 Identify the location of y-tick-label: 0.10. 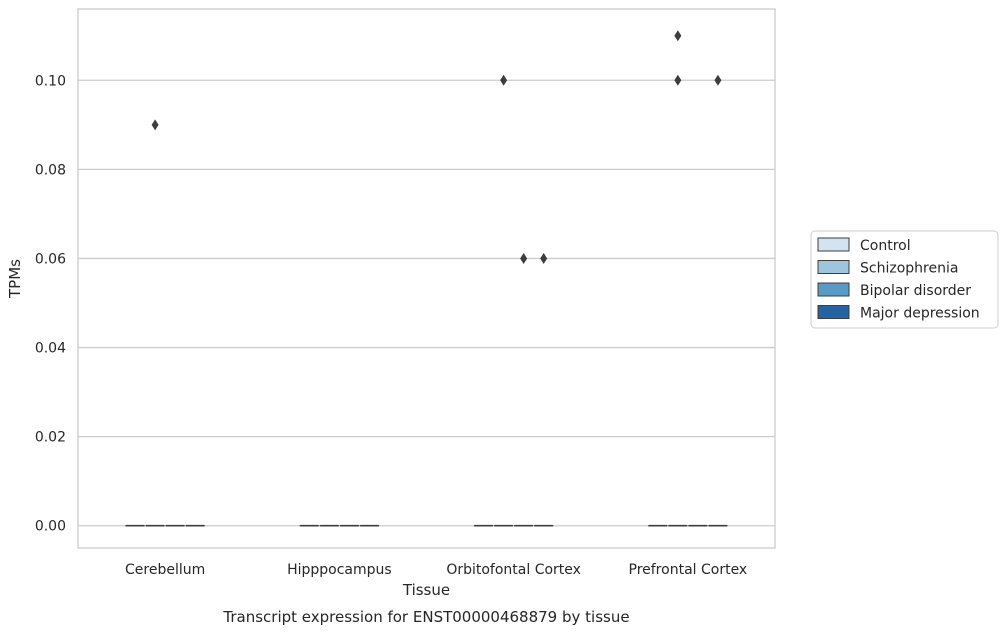
(50, 81).